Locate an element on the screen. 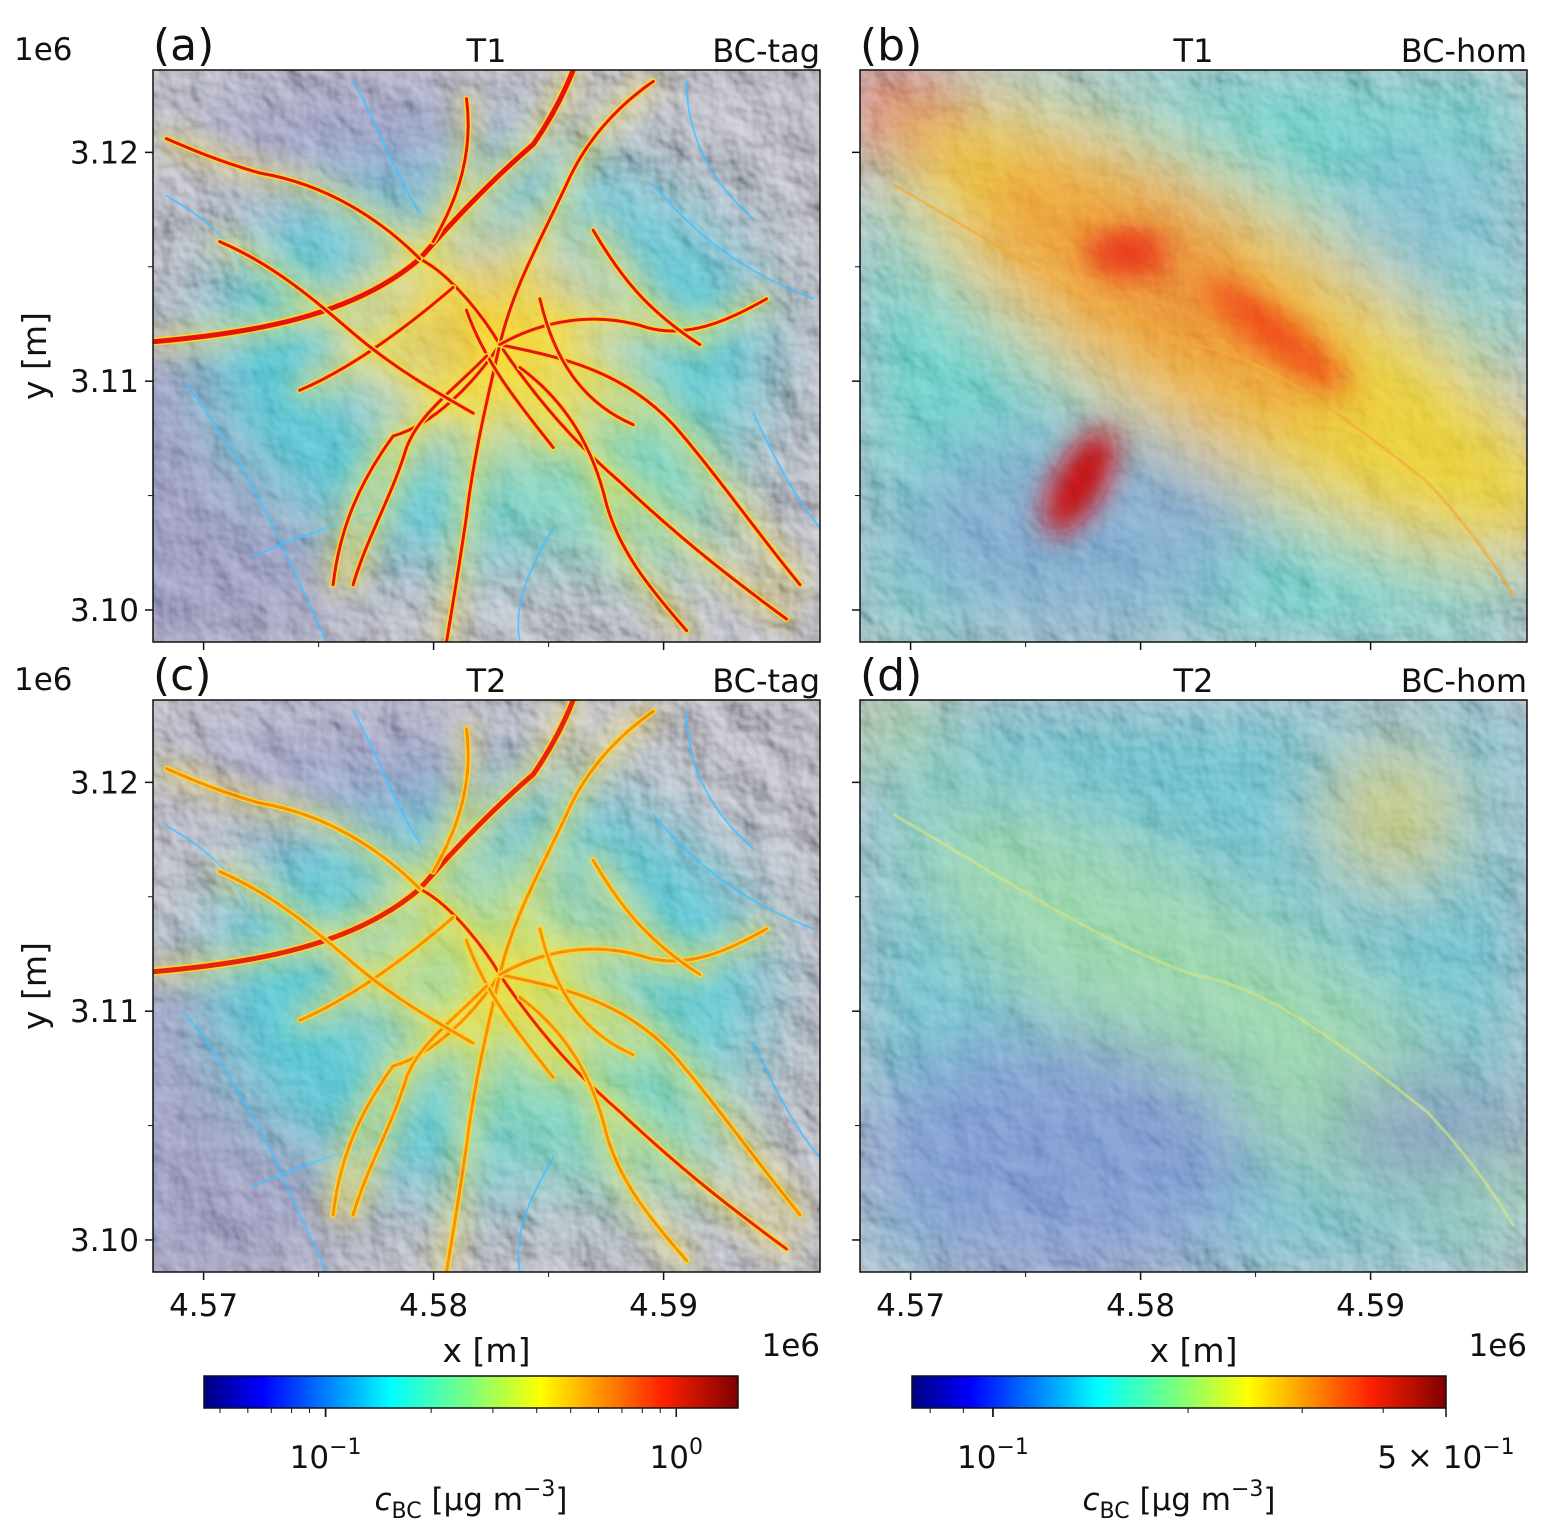 Image resolution: width=1542 pixels, height=1532 pixels. panel-letter: (c) is located at coordinates (182, 675).